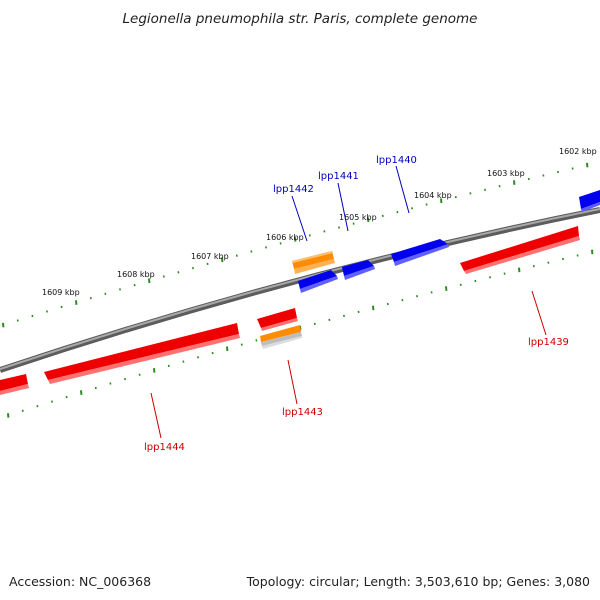 The height and width of the screenshot is (600, 600). I want to click on kbp-label-1604: 1604 kbp, so click(433, 195).